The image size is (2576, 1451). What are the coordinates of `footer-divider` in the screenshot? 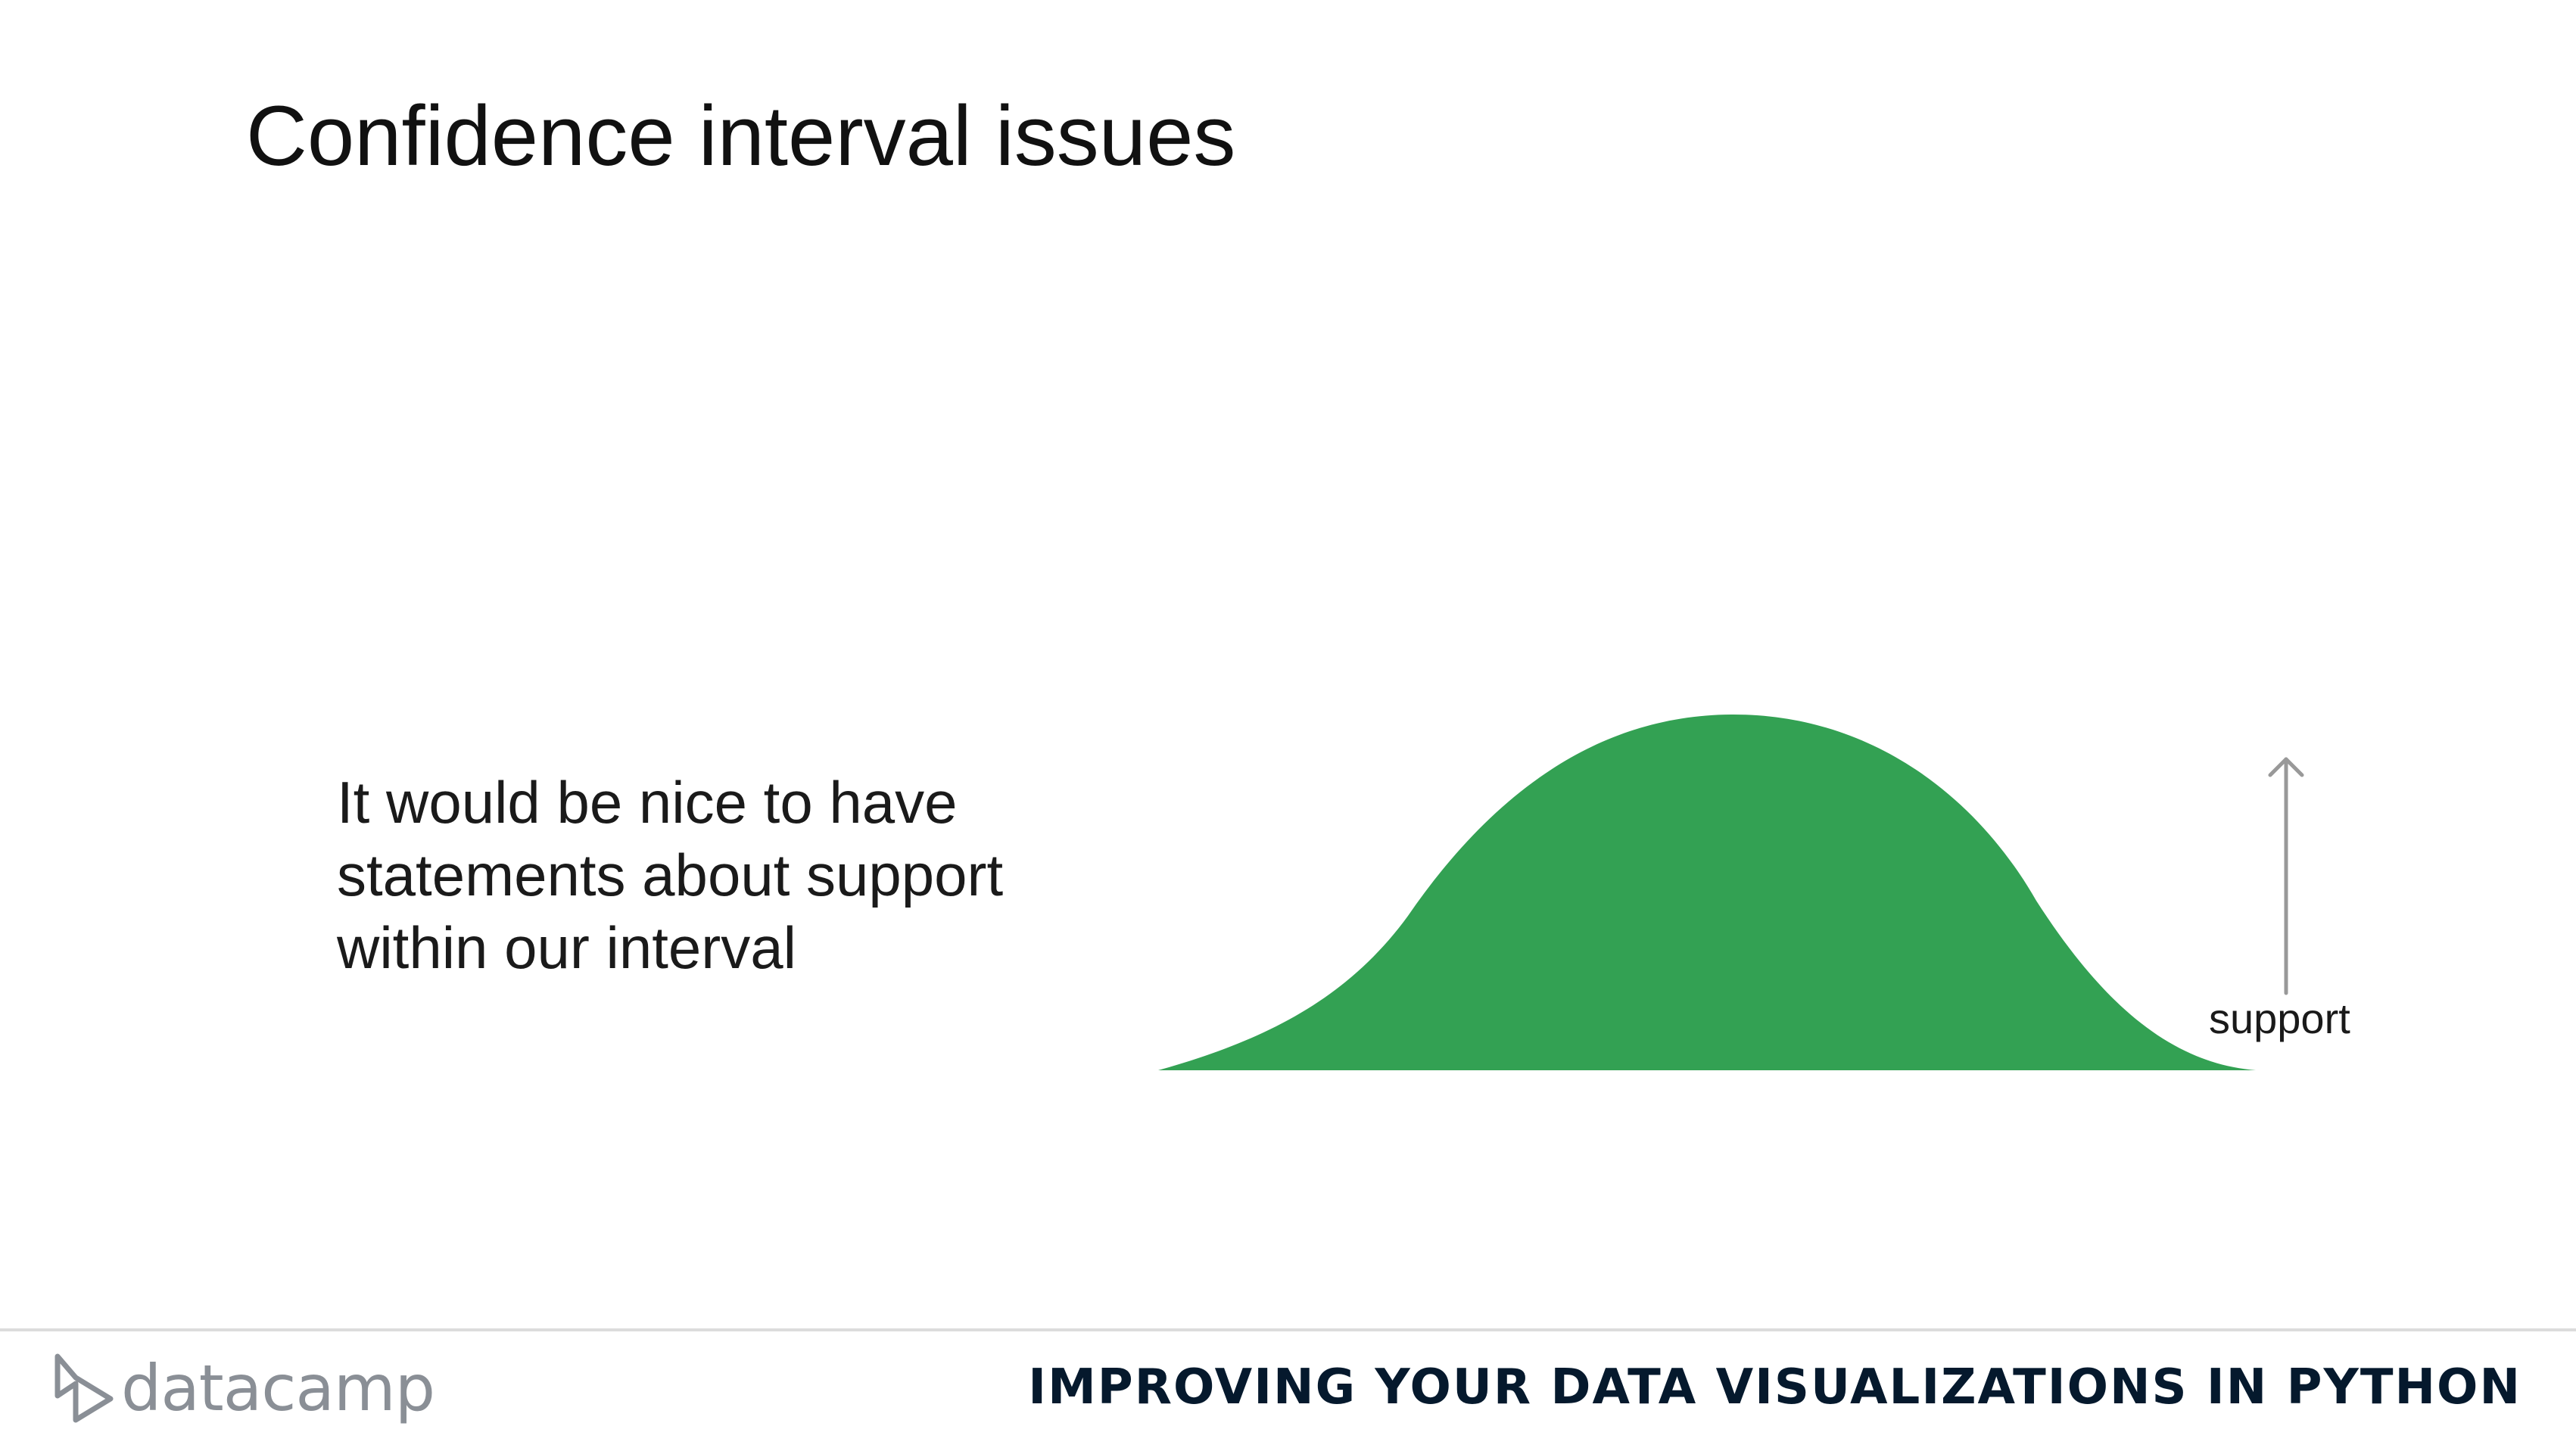 It's located at (1288, 1329).